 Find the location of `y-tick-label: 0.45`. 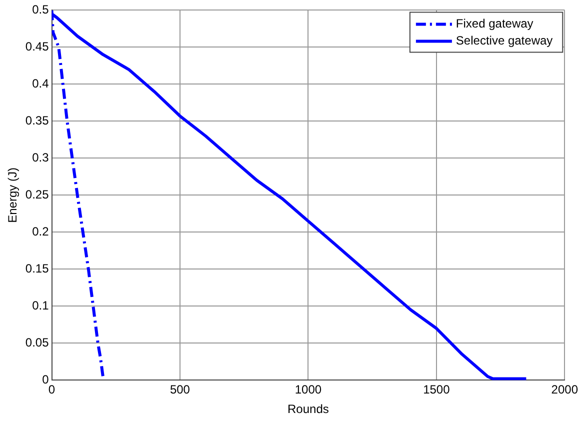

y-tick-label: 0.45 is located at coordinates (37, 47).